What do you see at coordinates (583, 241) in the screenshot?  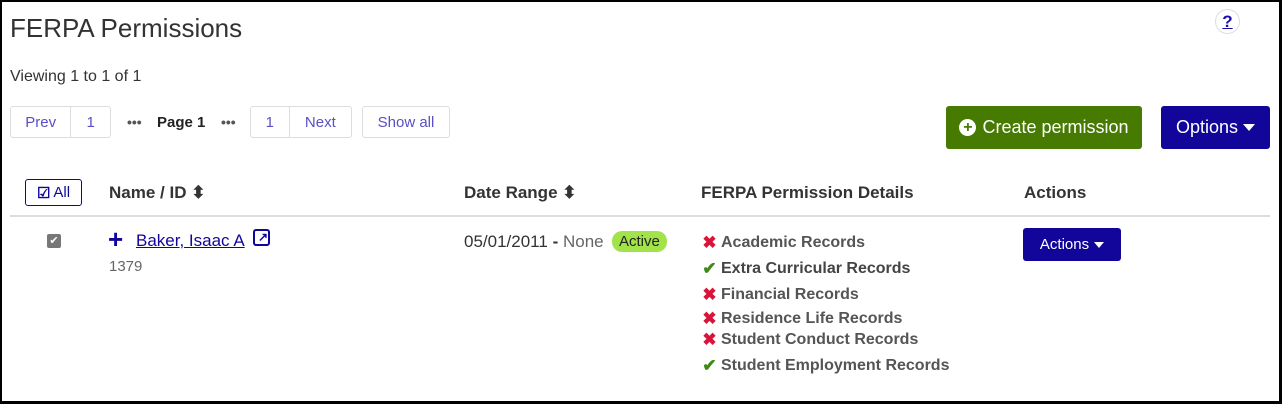 I see `end-date: None` at bounding box center [583, 241].